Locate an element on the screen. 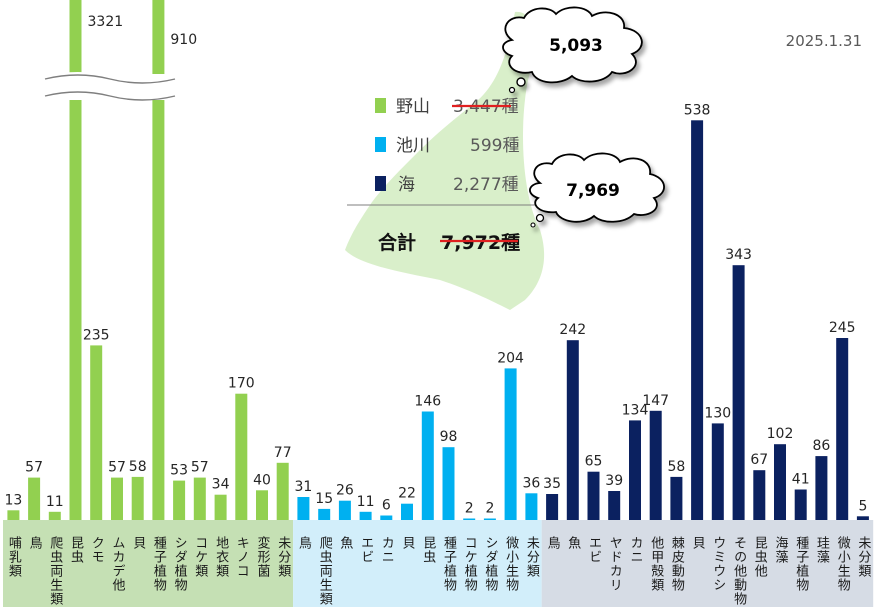 The image size is (879, 607). total-count: 7,972種 is located at coordinates (480, 243).